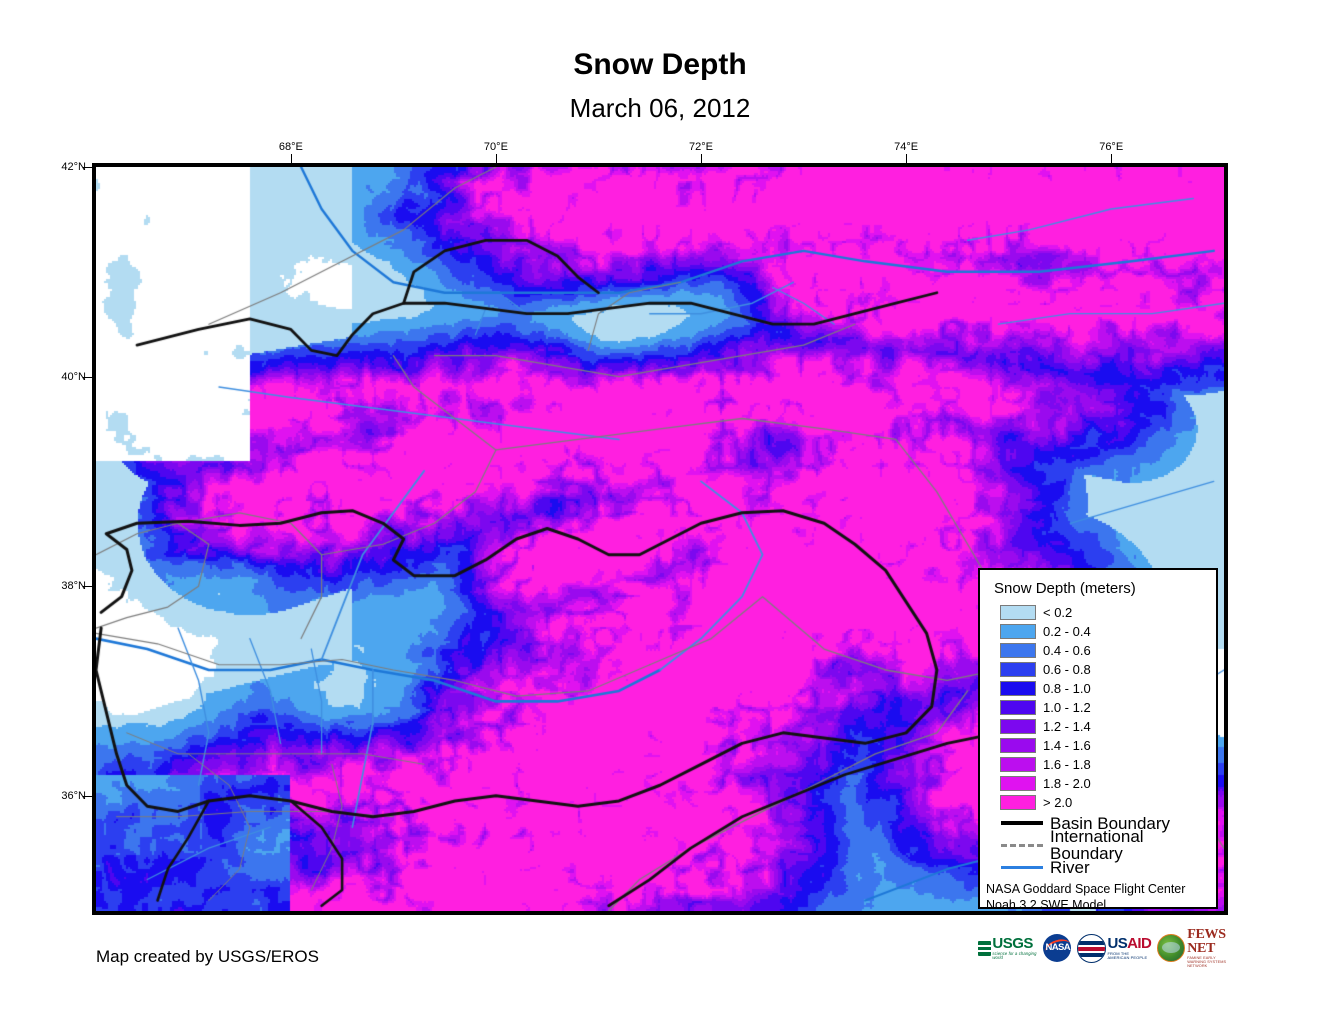  I want to click on usgs-wave-icon, so click(985, 948).